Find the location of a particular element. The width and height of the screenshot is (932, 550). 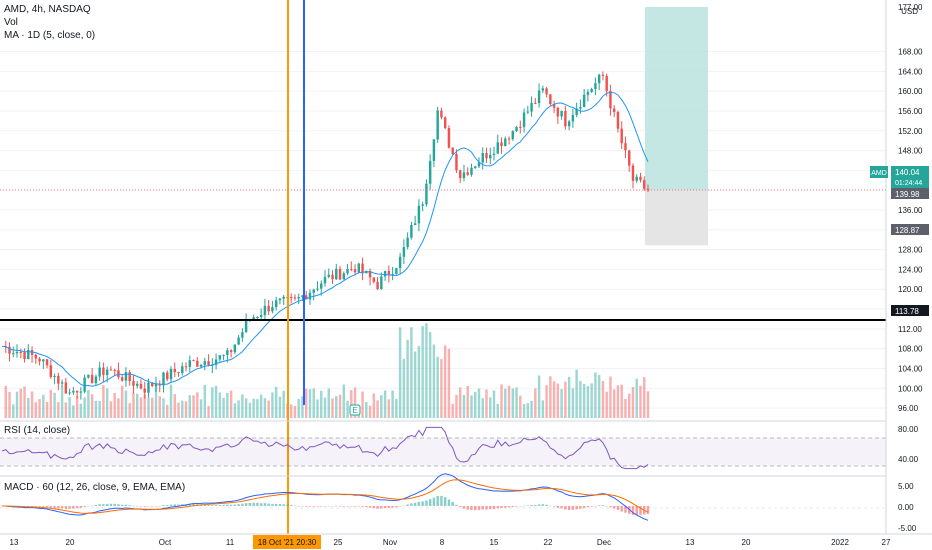

price-unit: USD is located at coordinates (909, 11).